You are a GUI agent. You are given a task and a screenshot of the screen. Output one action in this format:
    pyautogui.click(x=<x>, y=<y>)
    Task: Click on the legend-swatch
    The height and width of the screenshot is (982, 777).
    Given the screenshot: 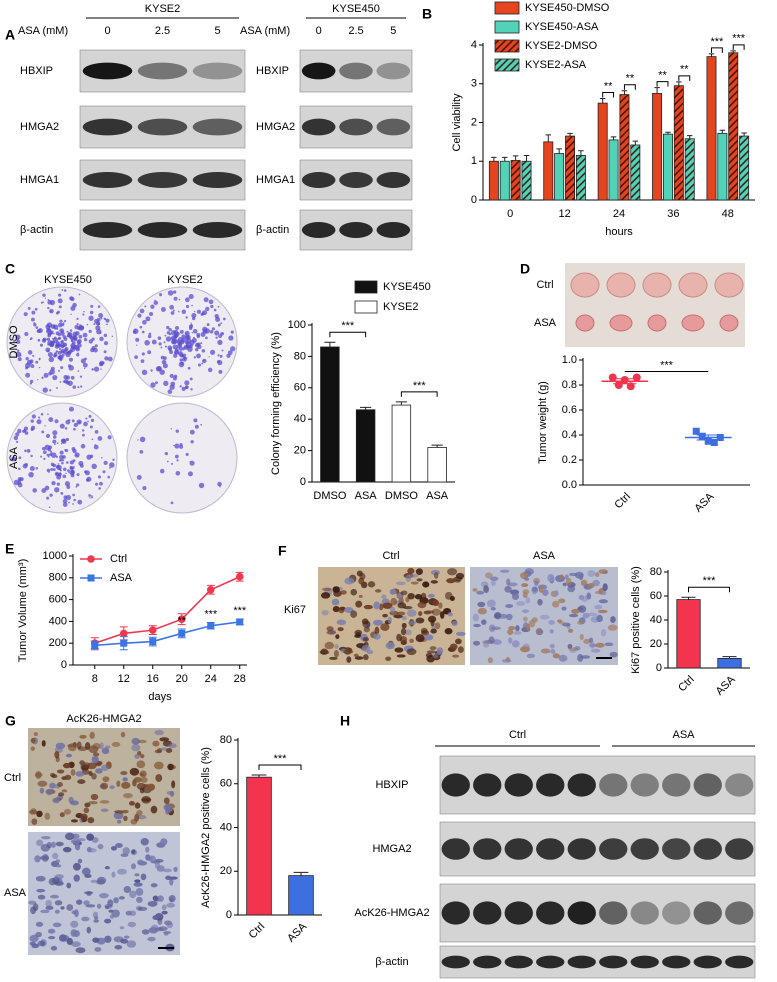 What is the action you would take?
    pyautogui.click(x=366, y=307)
    